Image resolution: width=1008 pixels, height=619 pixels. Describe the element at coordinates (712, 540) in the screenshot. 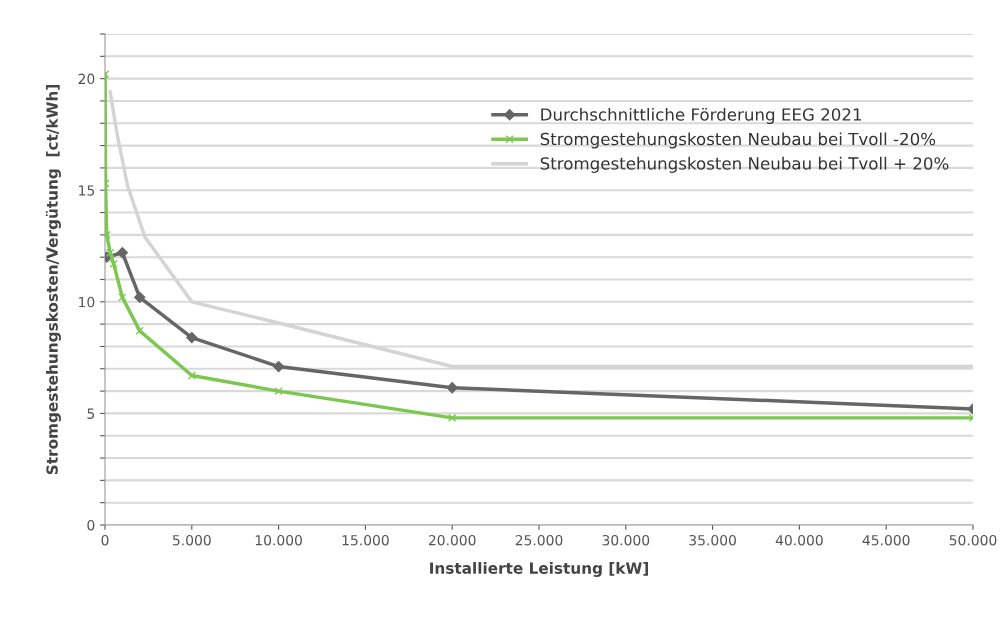

I see `x-tick-label: 35.000` at that location.